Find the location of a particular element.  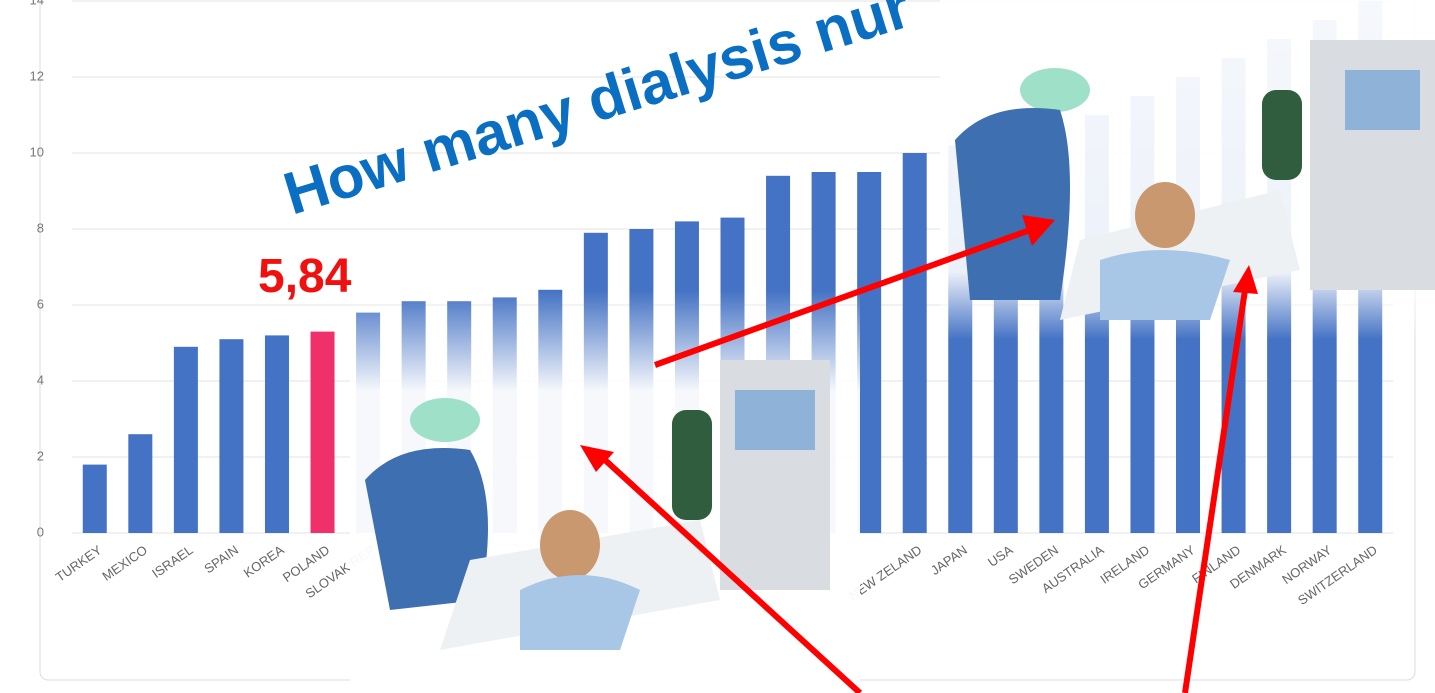

y-tick-label: 10 is located at coordinates (37, 151).